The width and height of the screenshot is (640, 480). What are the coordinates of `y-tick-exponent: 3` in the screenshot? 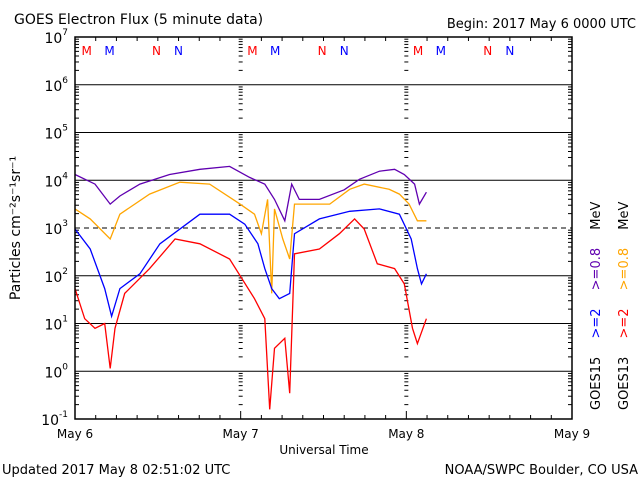 It's located at (65, 224).